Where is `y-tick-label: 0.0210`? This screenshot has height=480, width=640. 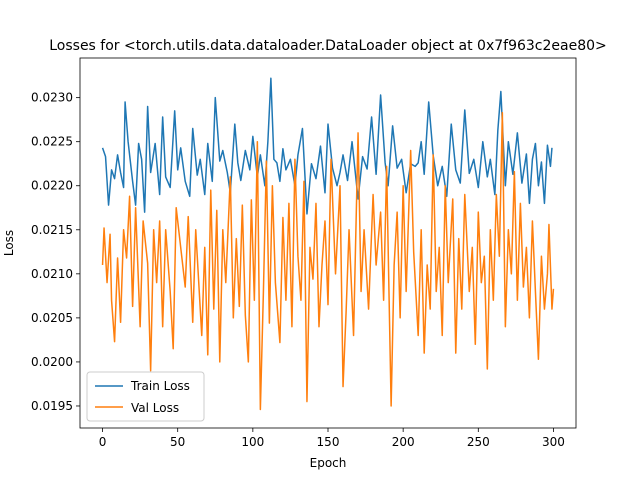
y-tick-label: 0.0210 is located at coordinates (52, 274).